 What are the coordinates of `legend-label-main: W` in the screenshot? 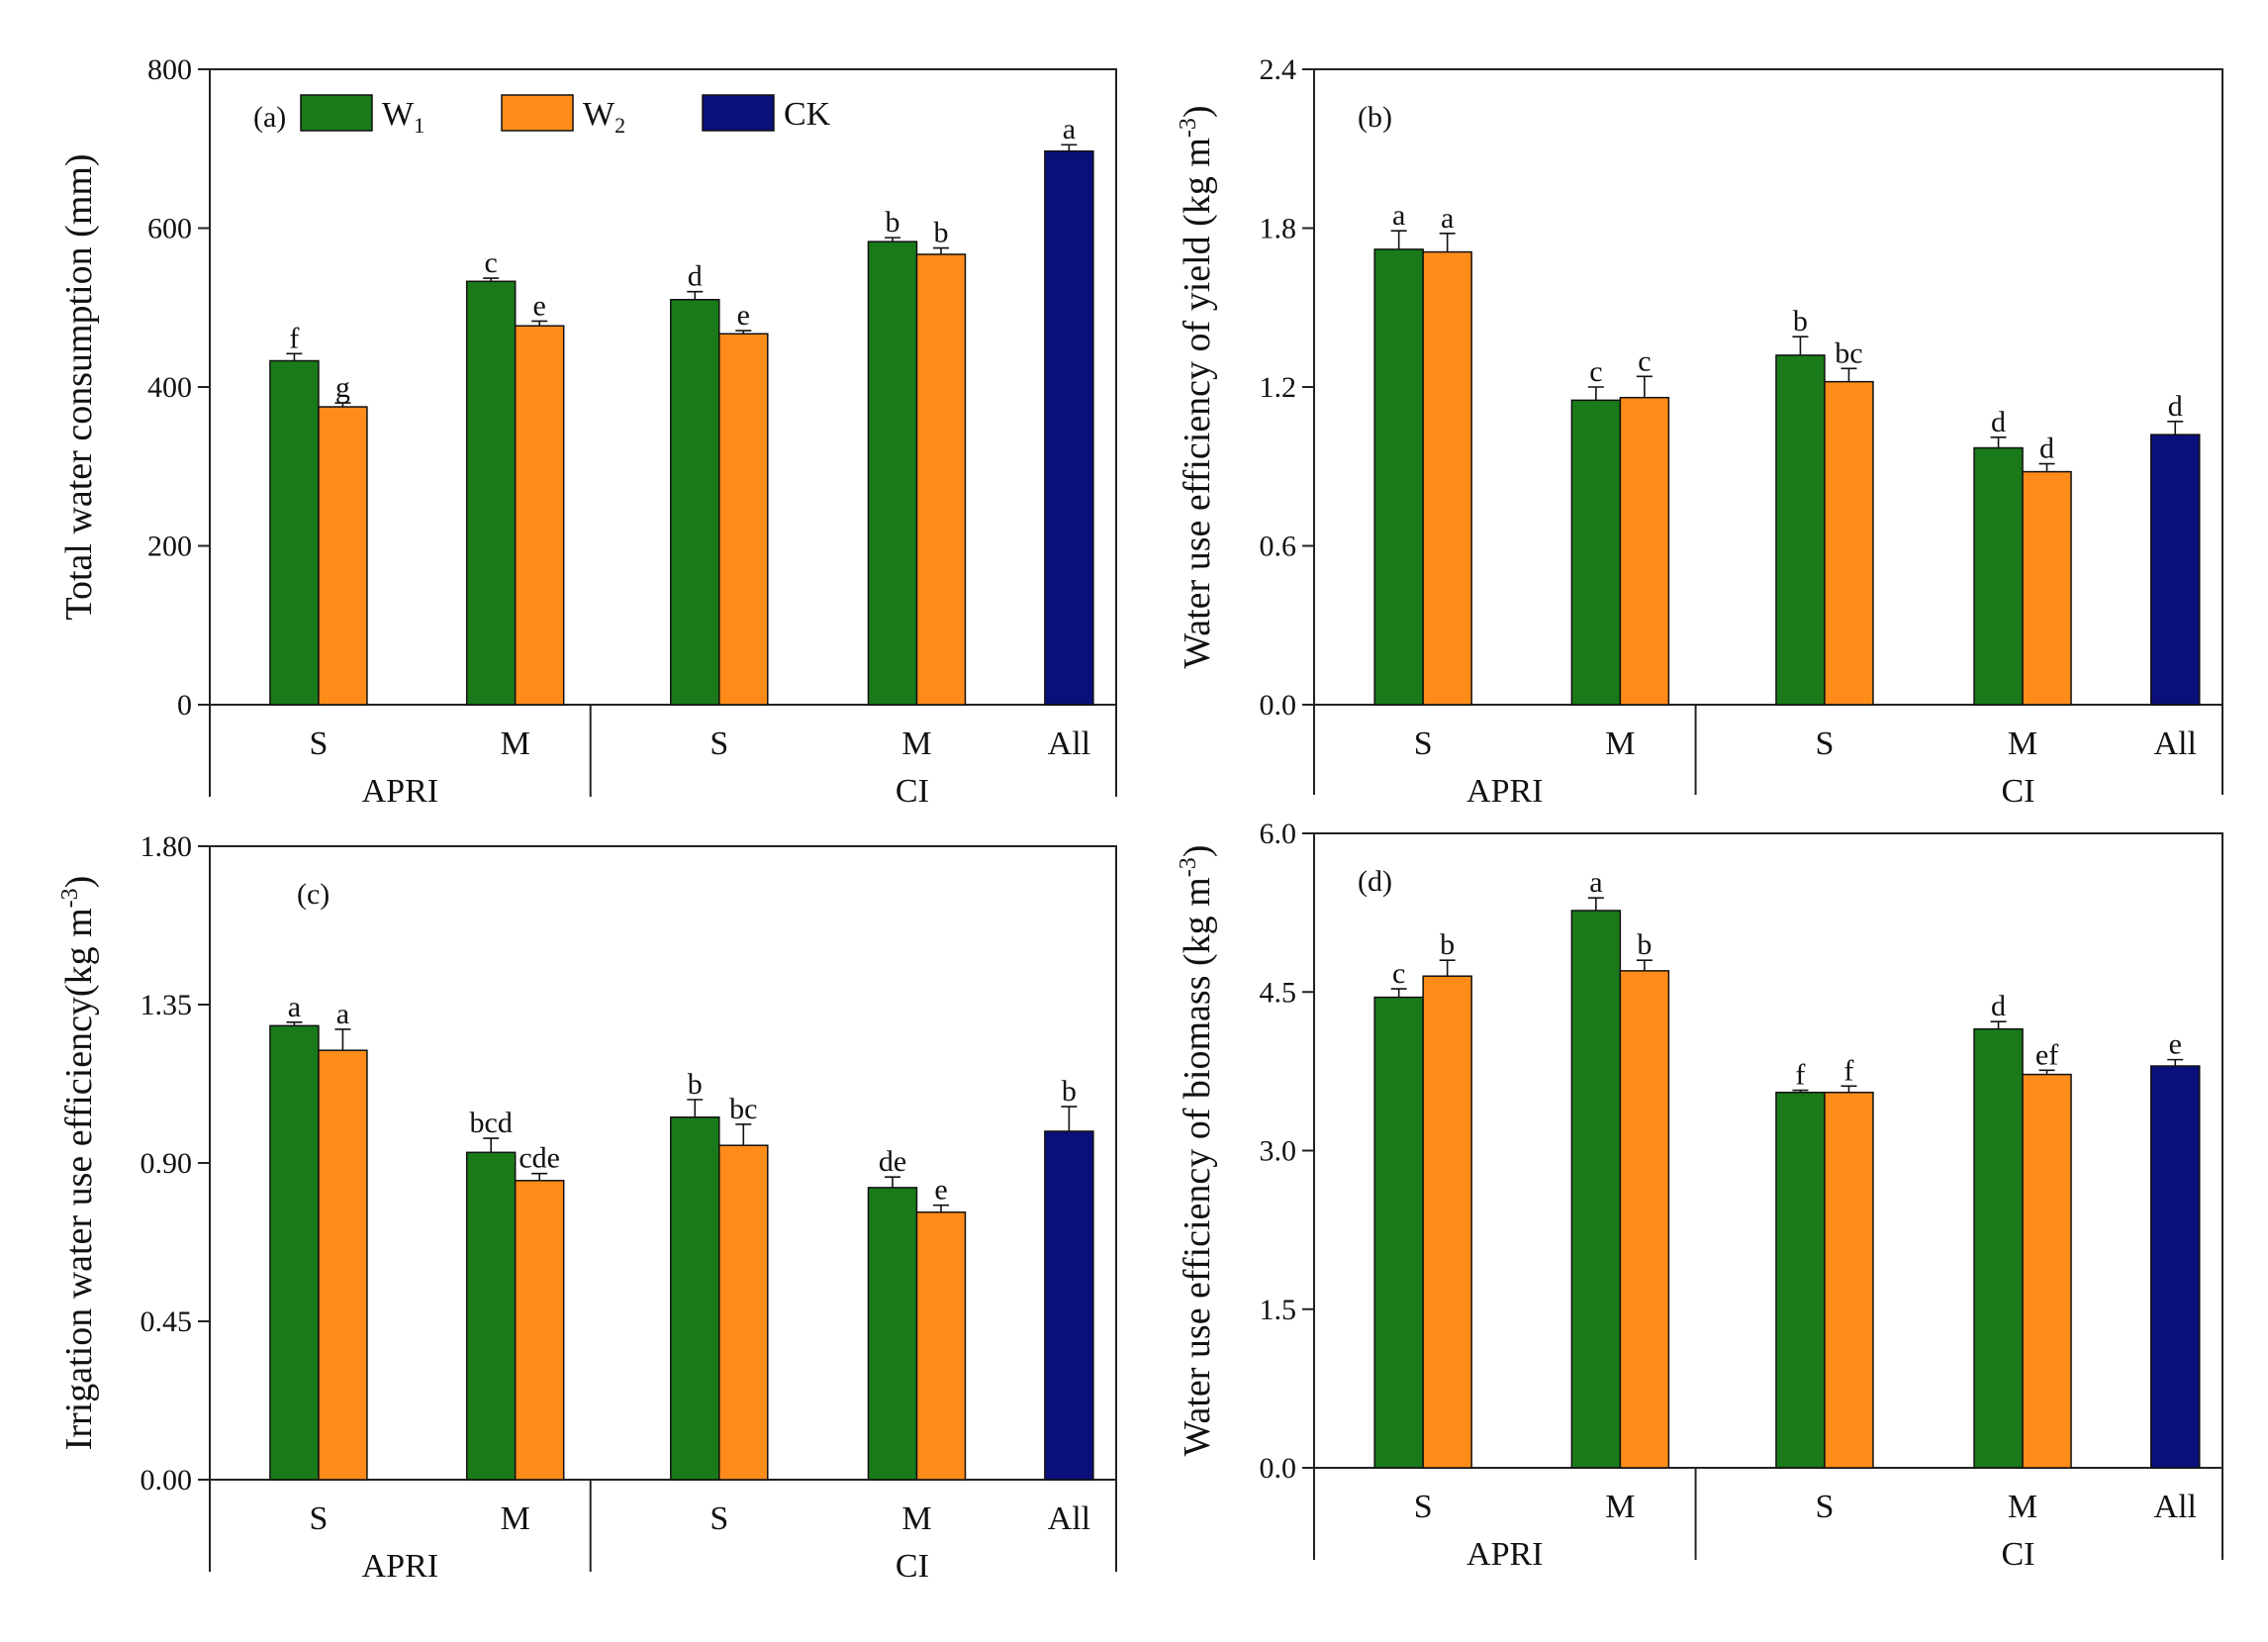 It's located at (599, 114).